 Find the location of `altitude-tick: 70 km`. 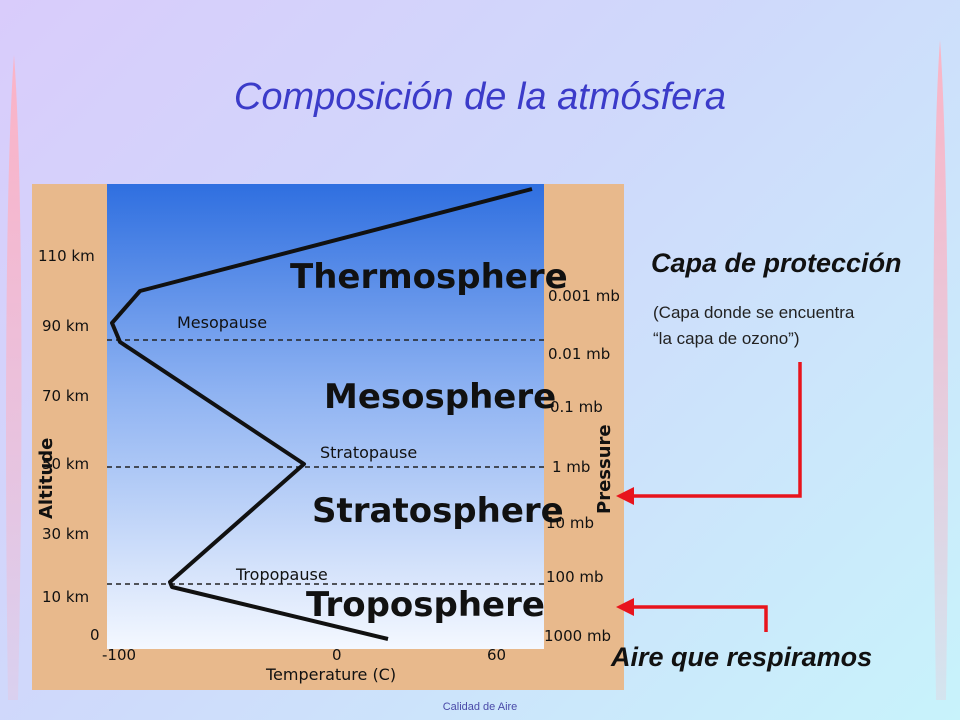

altitude-tick: 70 km is located at coordinates (65, 396).